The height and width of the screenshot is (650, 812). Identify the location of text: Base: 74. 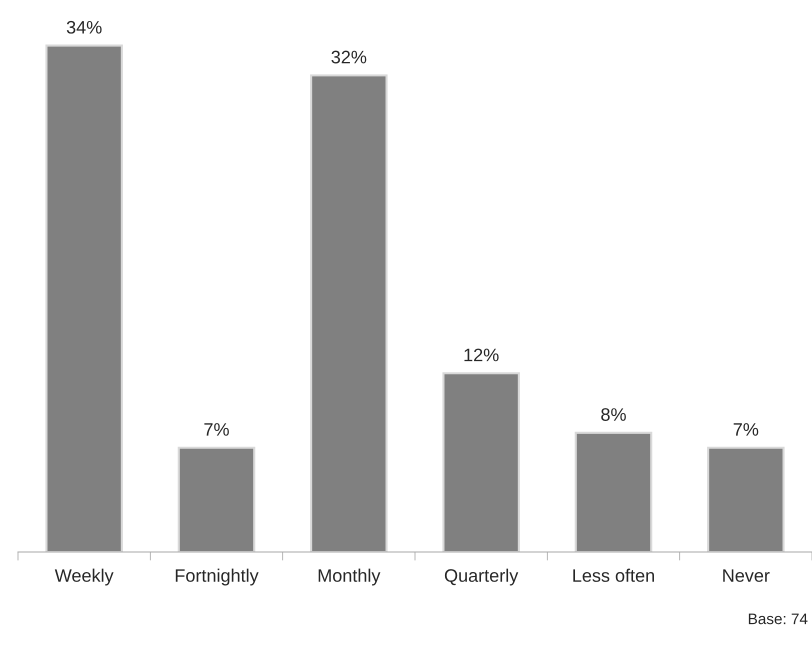
(778, 619).